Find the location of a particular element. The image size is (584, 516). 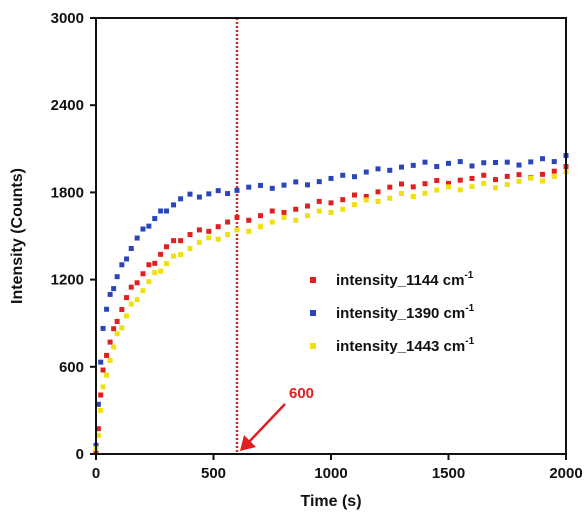

annotation-label: 600 is located at coordinates (301, 393).